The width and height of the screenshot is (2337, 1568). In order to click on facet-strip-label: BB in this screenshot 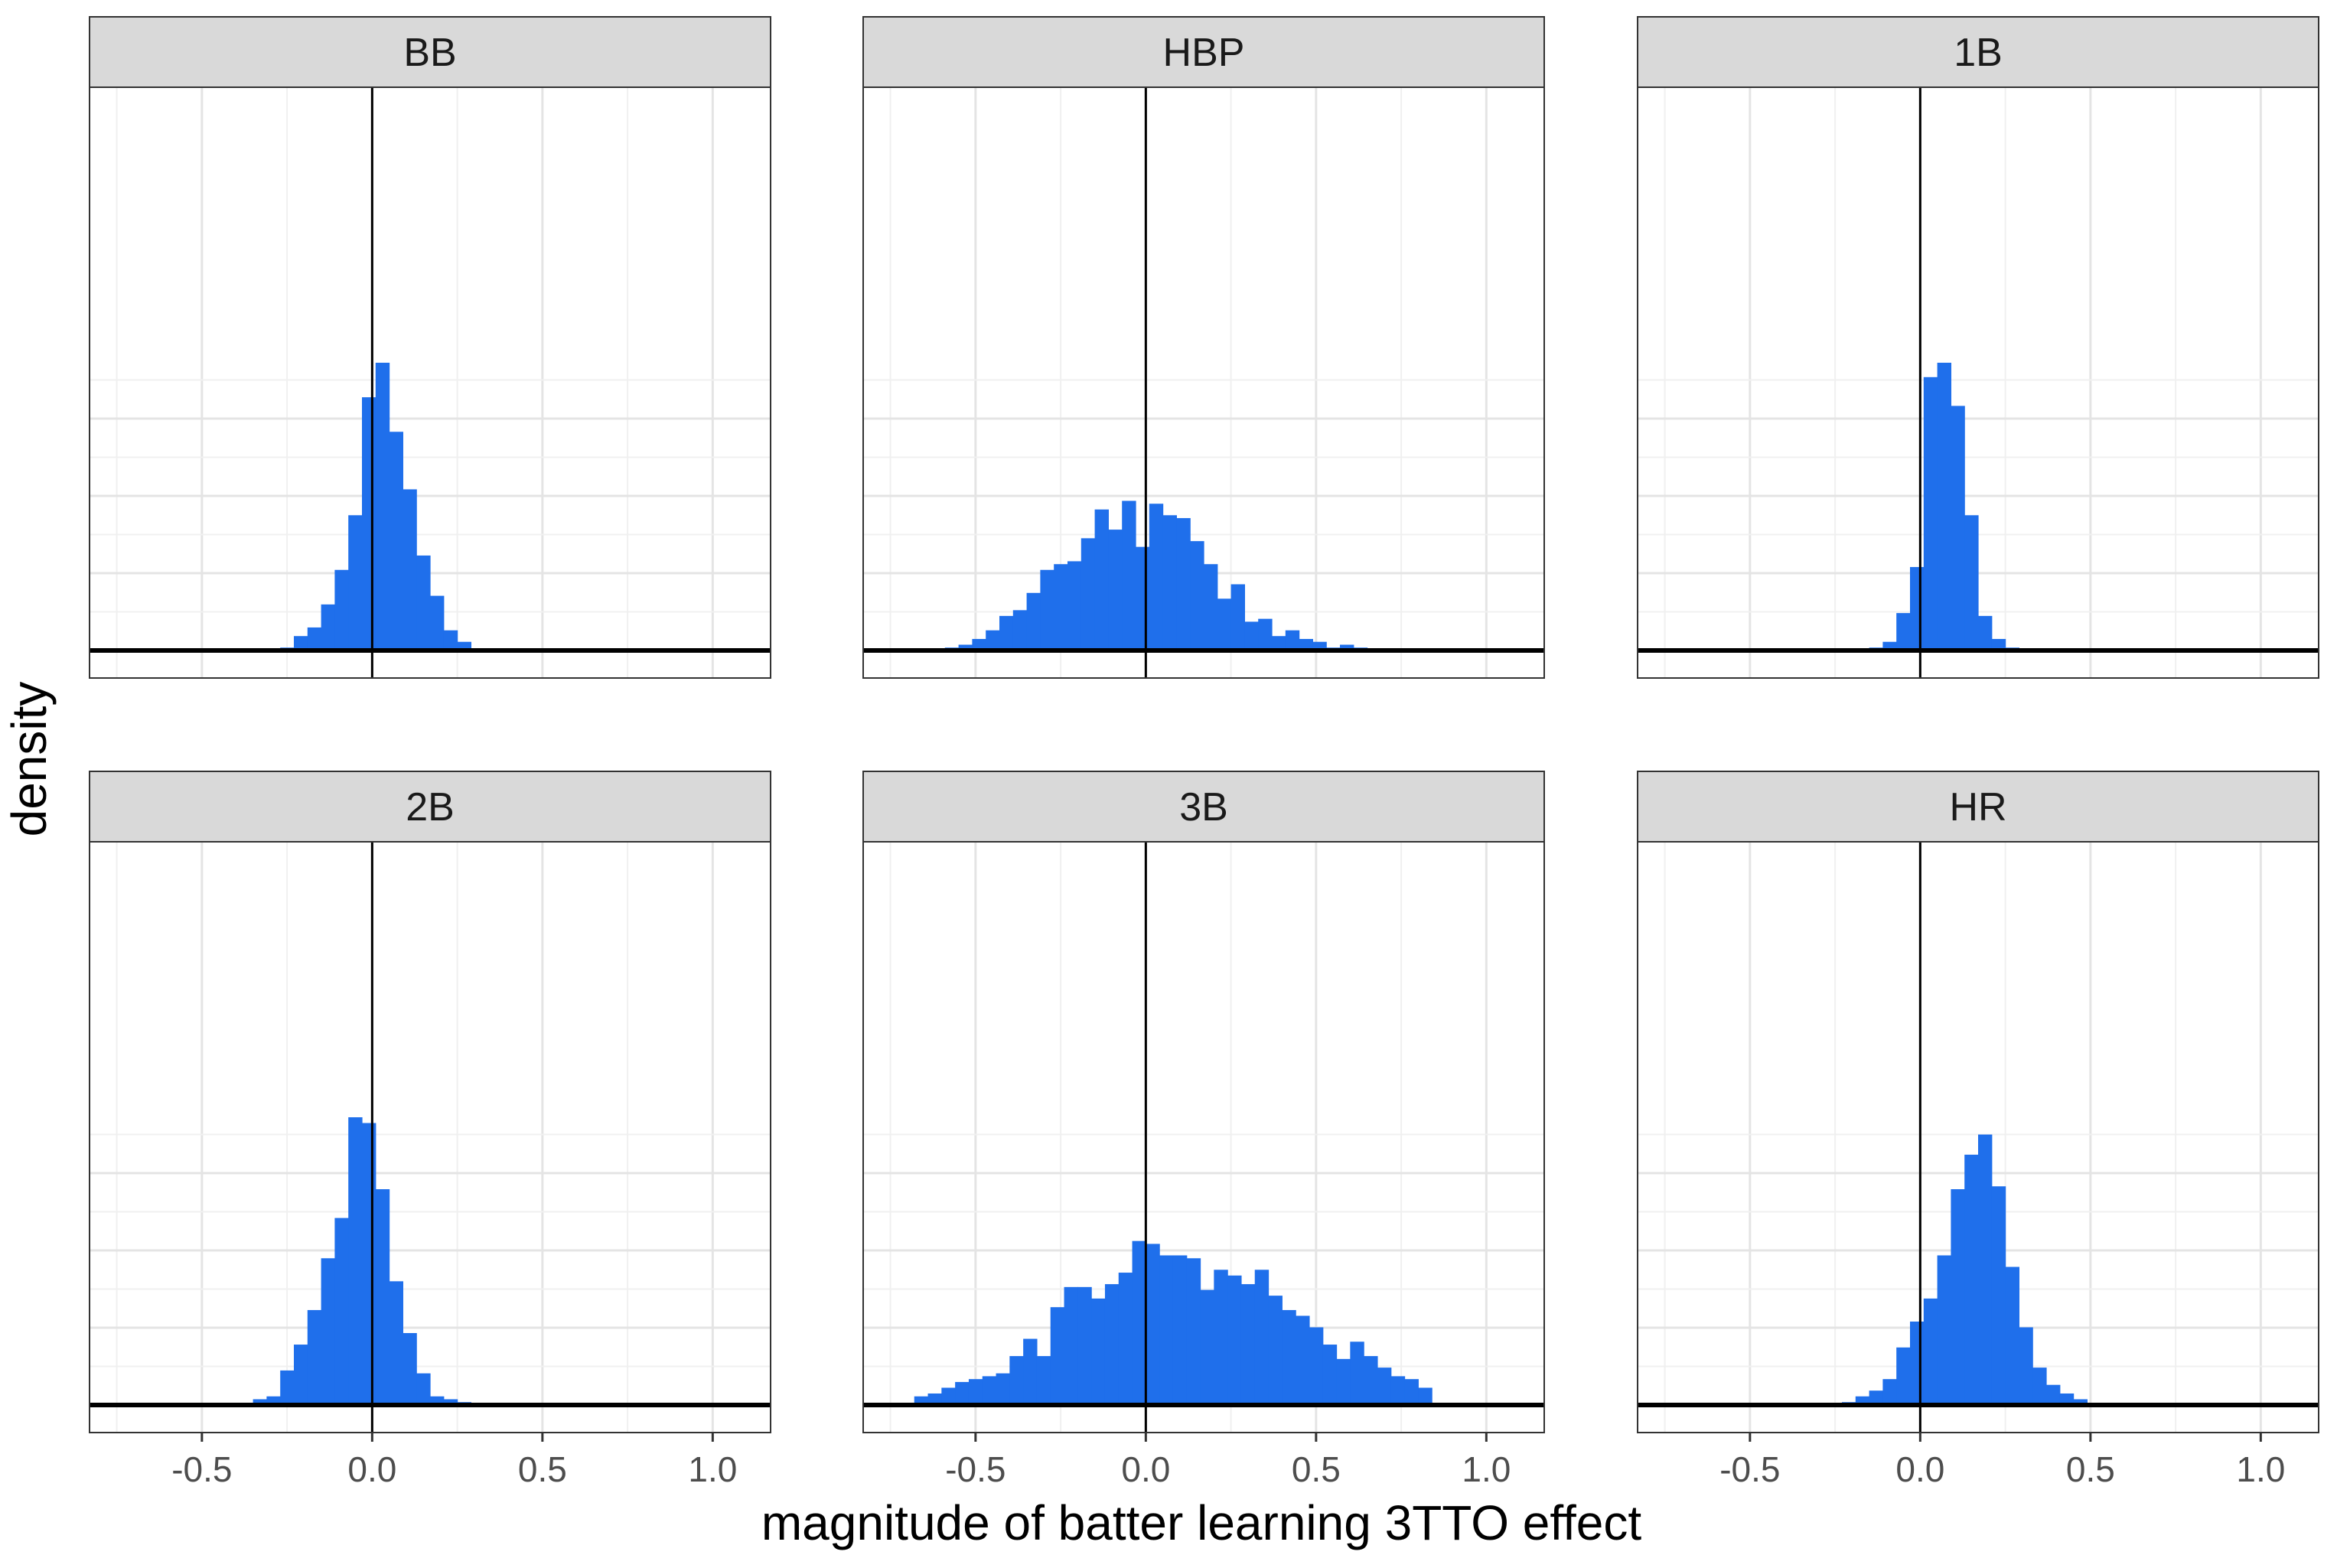, I will do `click(430, 53)`.